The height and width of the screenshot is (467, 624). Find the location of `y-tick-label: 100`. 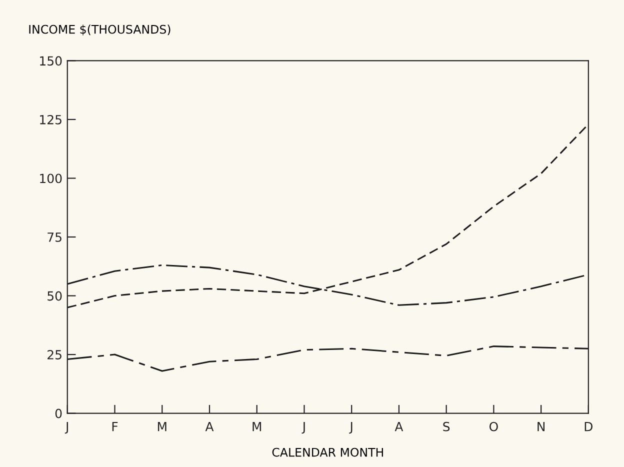

y-tick-label: 100 is located at coordinates (51, 179).